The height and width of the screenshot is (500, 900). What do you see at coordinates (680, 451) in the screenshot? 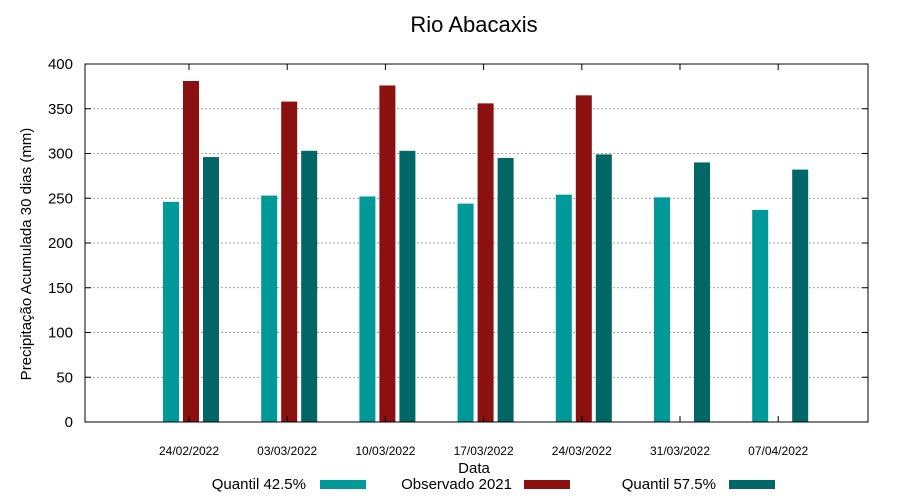
I see `x-tick-label: 31/03/2022` at bounding box center [680, 451].